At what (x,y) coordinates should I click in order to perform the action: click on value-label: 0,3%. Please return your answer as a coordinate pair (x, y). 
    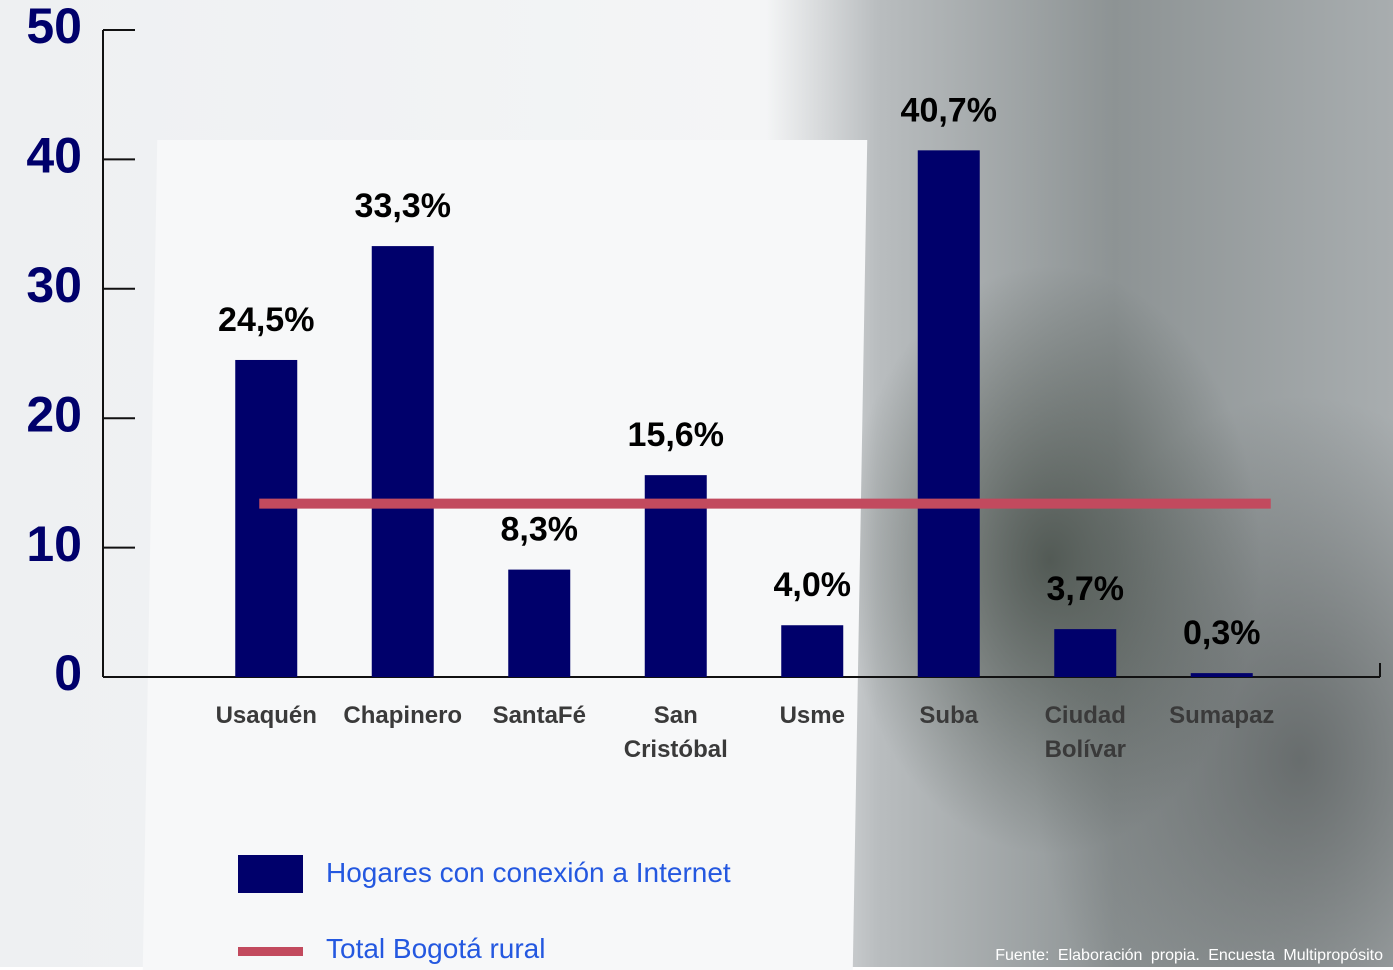
    Looking at the image, I should click on (1222, 633).